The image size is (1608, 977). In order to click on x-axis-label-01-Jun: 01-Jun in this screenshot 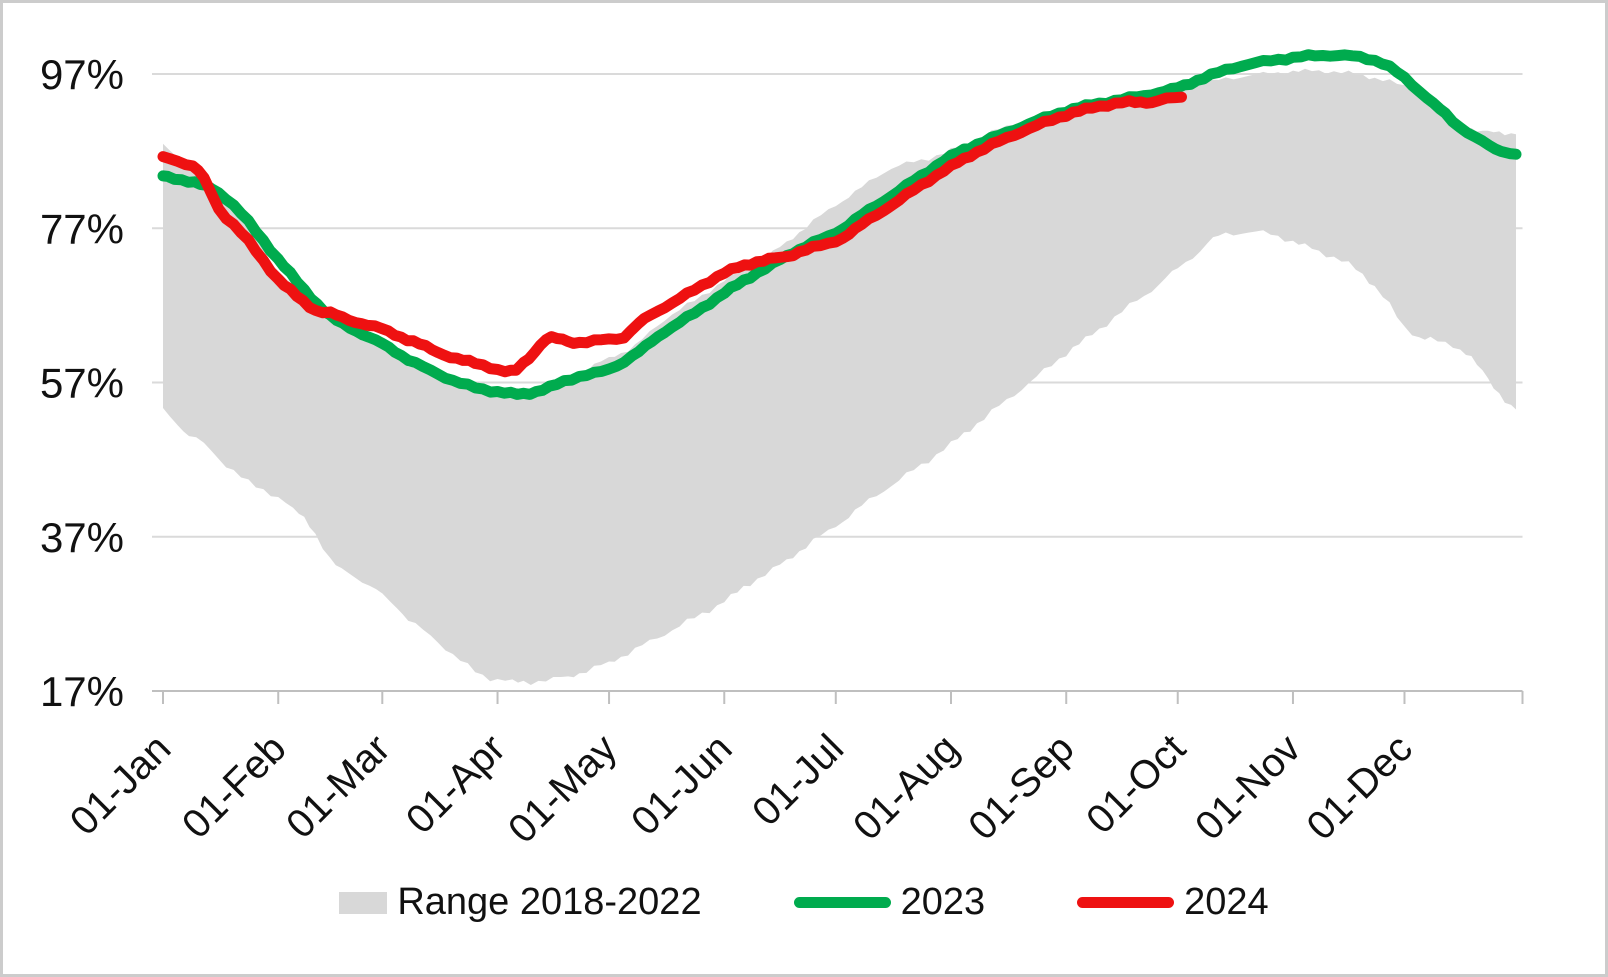, I will do `click(682, 785)`.